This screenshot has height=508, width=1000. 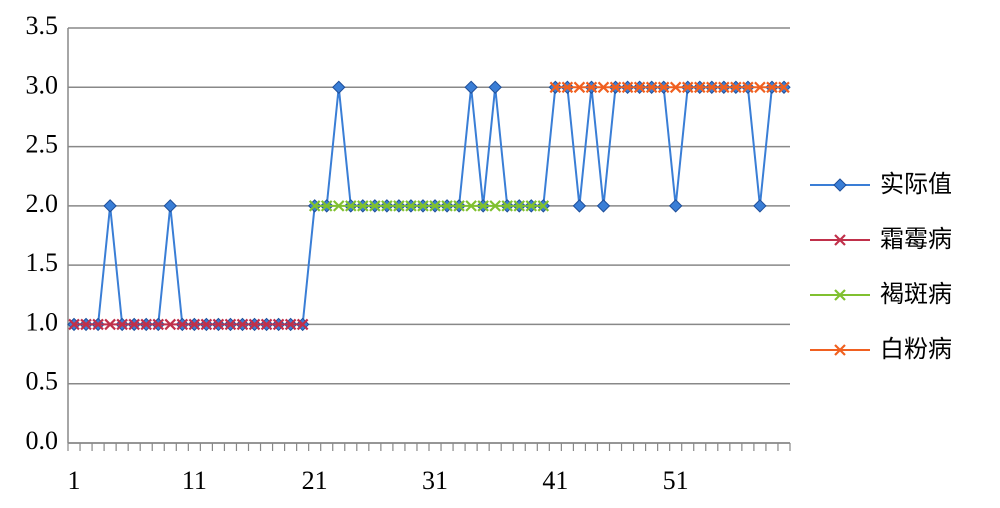 I want to click on x-tick-label: 51, so click(x=676, y=480).